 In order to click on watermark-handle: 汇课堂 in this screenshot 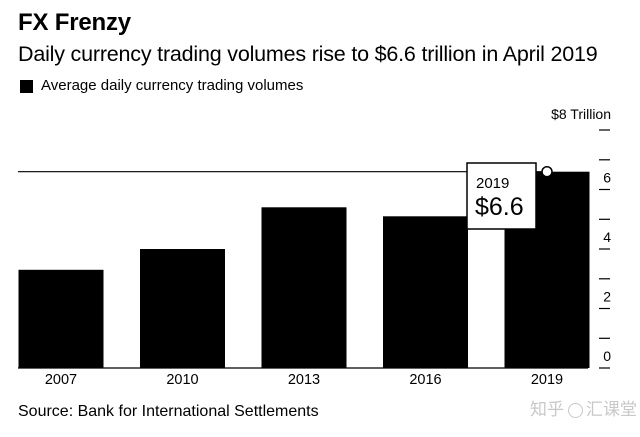, I will do `click(611, 409)`.